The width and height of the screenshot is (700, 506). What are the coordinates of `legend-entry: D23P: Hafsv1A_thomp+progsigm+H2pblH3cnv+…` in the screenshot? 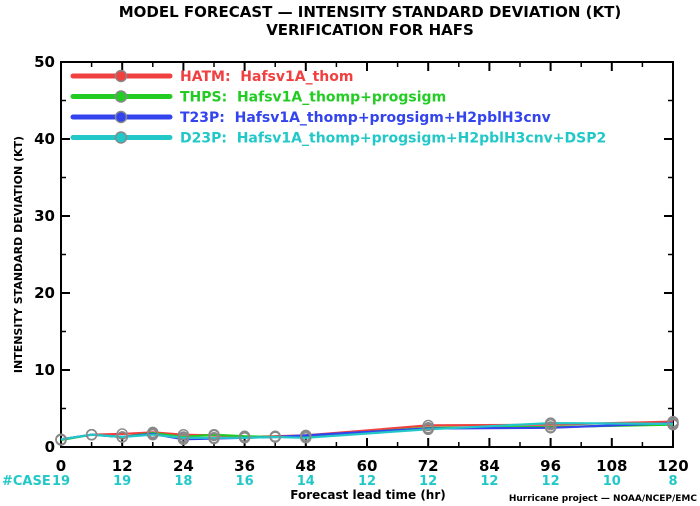 It's located at (393, 139).